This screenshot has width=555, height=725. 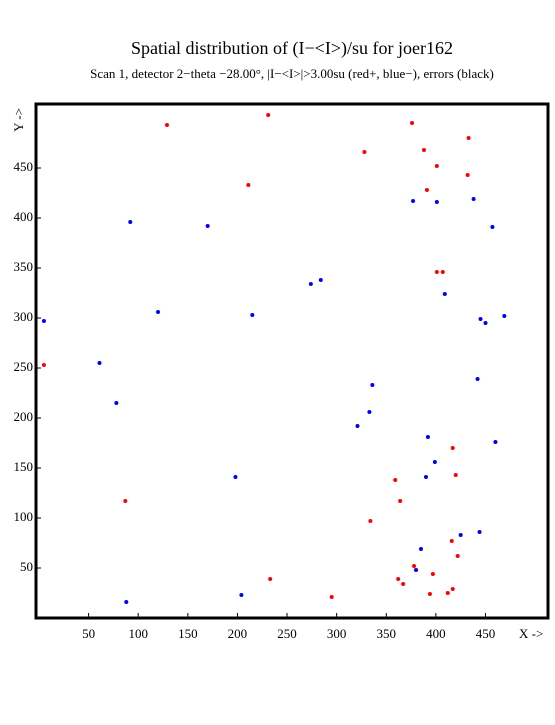 I want to click on y-tick-label: 300, so click(x=24, y=316).